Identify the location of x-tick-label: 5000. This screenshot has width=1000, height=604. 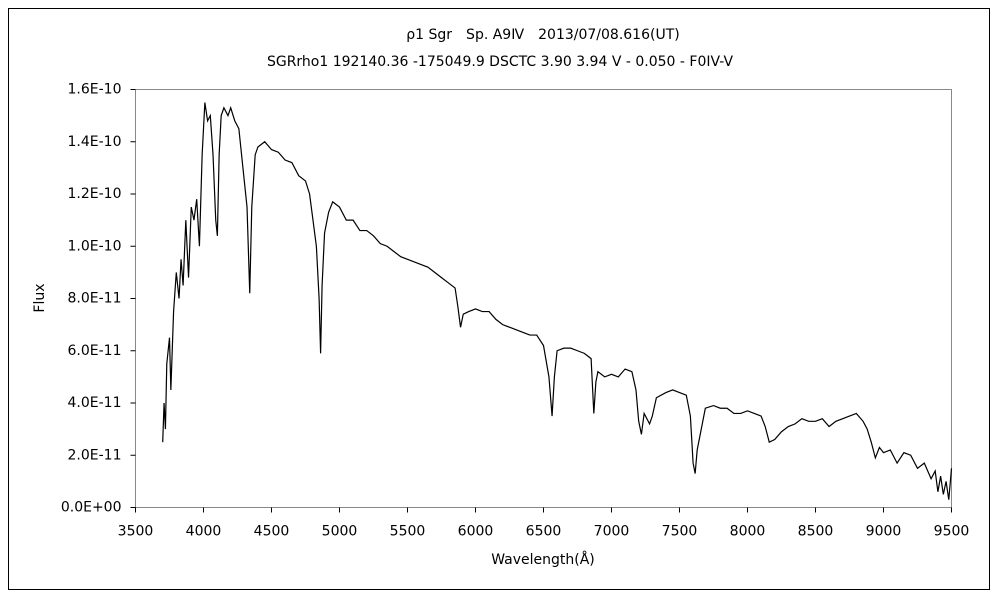
(340, 532).